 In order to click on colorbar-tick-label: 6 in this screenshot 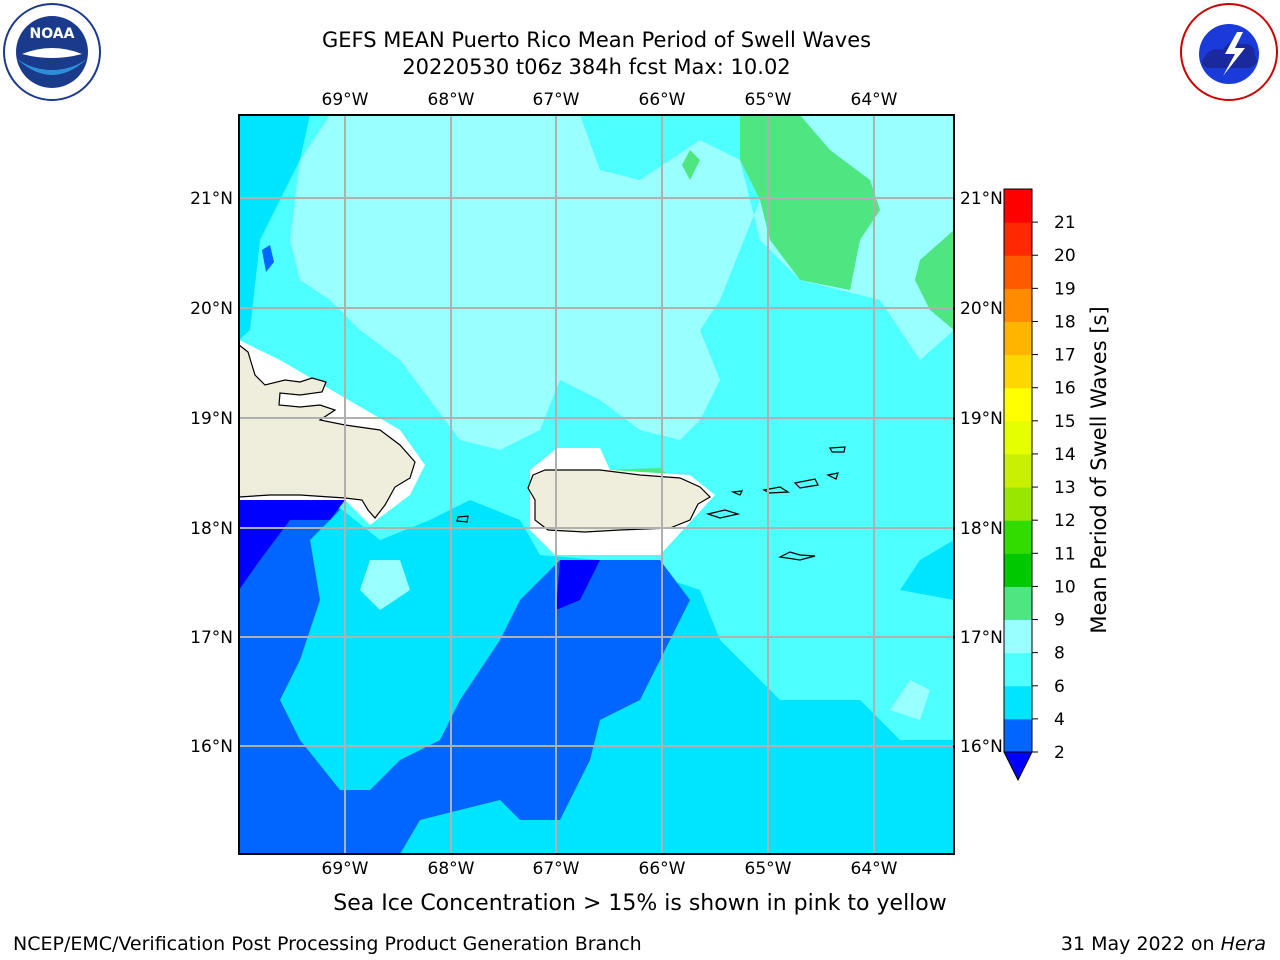, I will do `click(1059, 687)`.